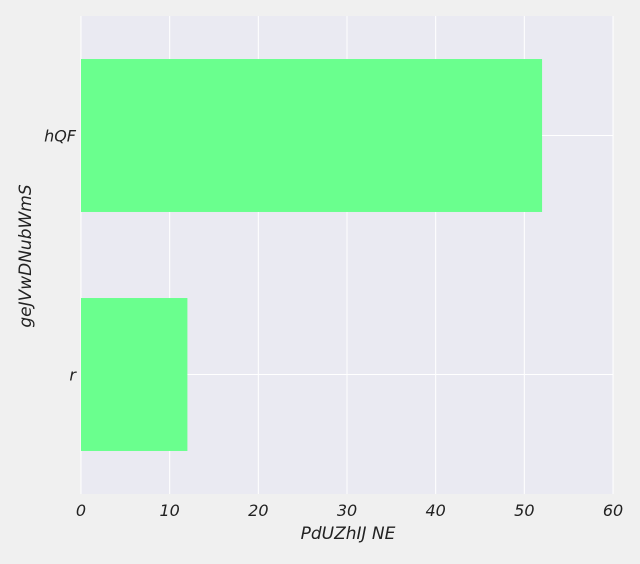 The width and height of the screenshot is (640, 564). Describe the element at coordinates (60, 136) in the screenshot. I see `y-tick-label: hQF` at that location.